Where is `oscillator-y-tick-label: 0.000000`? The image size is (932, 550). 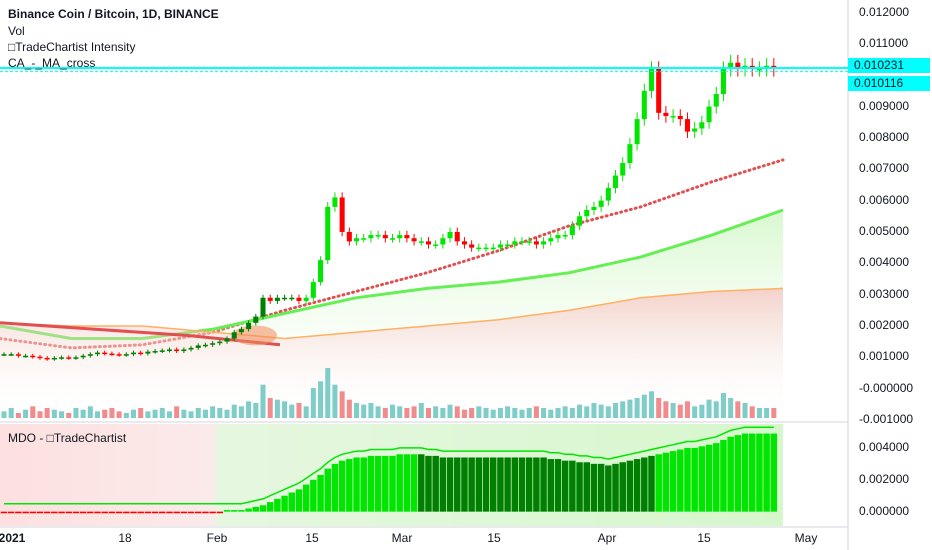
oscillator-y-tick-label: 0.000000 is located at coordinates (884, 510).